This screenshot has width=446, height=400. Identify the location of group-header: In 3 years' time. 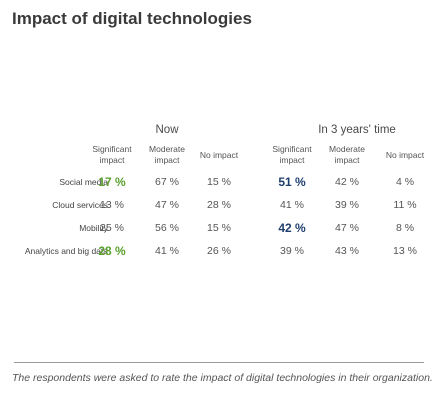
(357, 130).